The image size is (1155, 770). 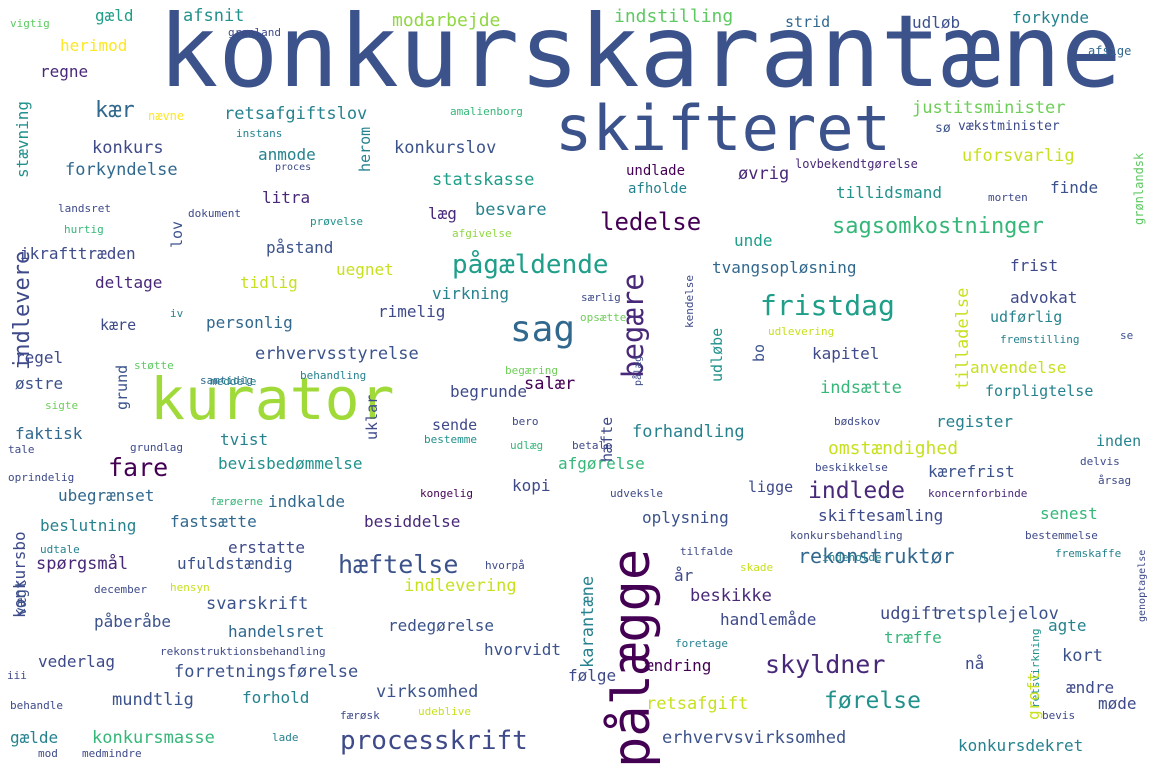 What do you see at coordinates (49, 433) in the screenshot?
I see `word-97: faktisk` at bounding box center [49, 433].